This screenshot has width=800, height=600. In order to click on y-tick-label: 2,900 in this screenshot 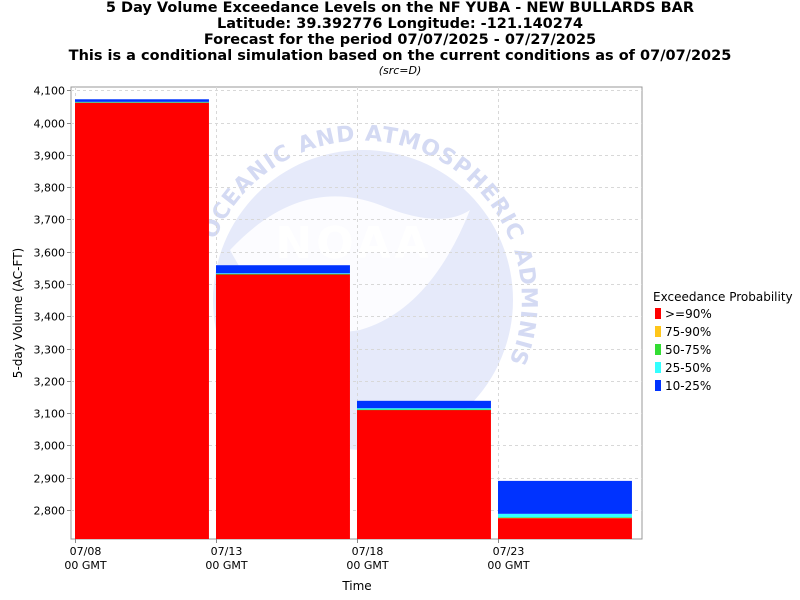, I will do `click(50, 479)`.